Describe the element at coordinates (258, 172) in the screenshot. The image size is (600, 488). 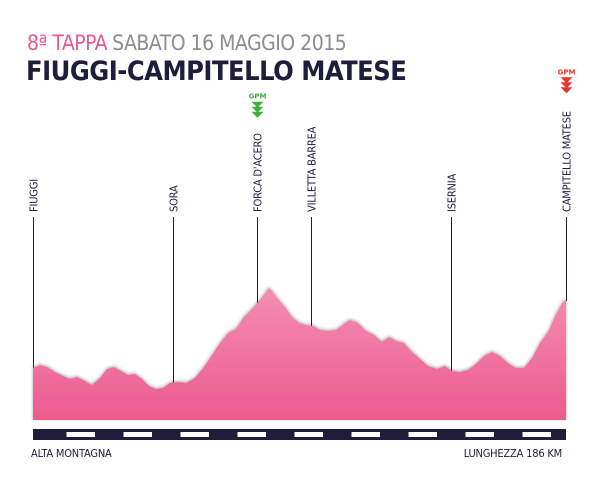
I see `location-label: FORCA D'ACERO` at that location.